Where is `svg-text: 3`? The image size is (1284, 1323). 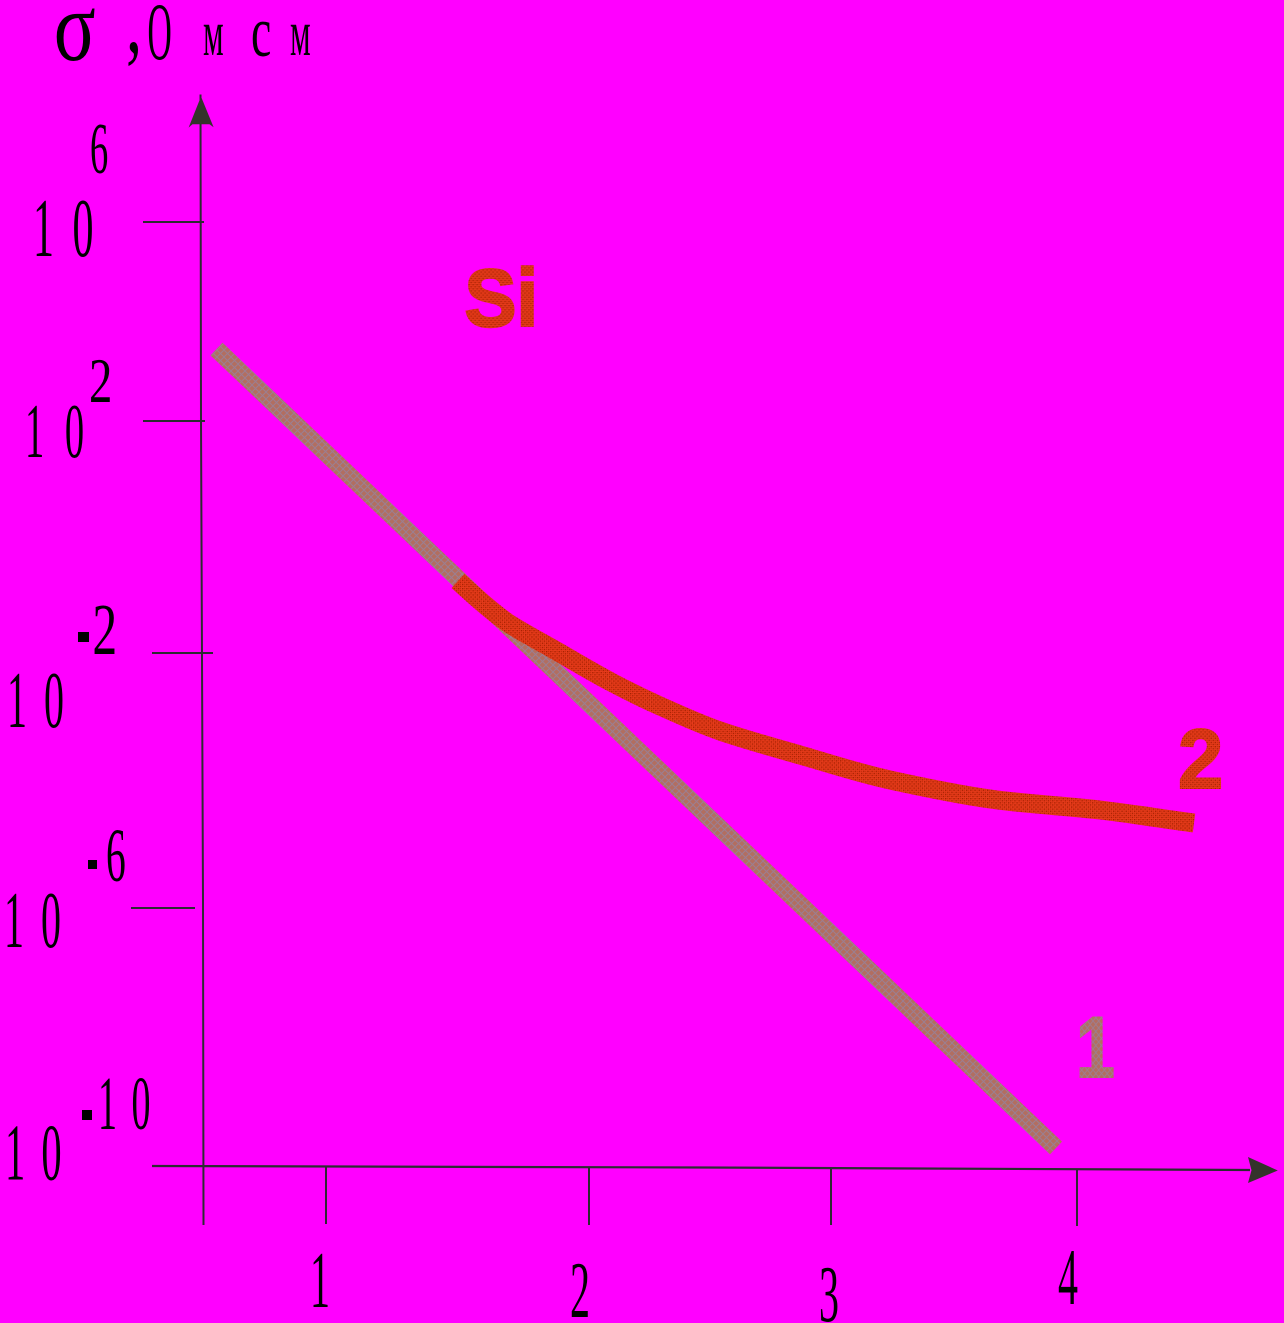
svg-text: 3 is located at coordinates (829, 1286).